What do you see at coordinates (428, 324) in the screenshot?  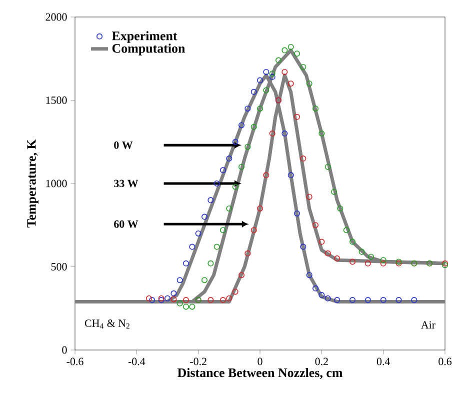 I see `annotation: Air` at bounding box center [428, 324].